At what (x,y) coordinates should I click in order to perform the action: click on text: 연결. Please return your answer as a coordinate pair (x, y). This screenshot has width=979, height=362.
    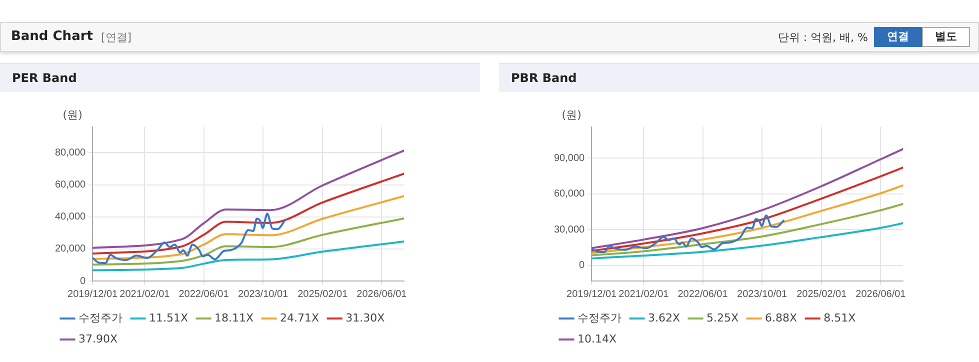
    Looking at the image, I should click on (898, 37).